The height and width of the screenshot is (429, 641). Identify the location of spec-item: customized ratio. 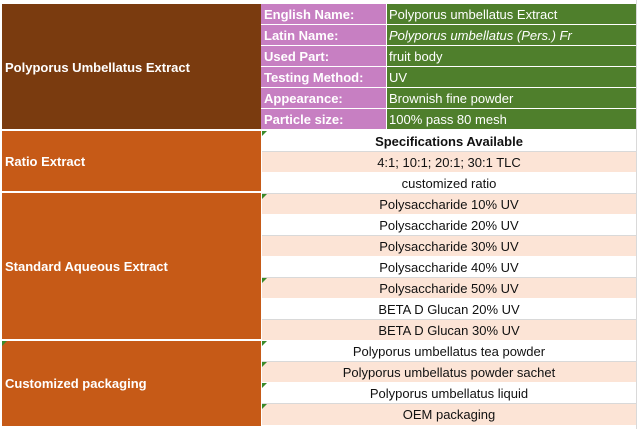
(449, 183).